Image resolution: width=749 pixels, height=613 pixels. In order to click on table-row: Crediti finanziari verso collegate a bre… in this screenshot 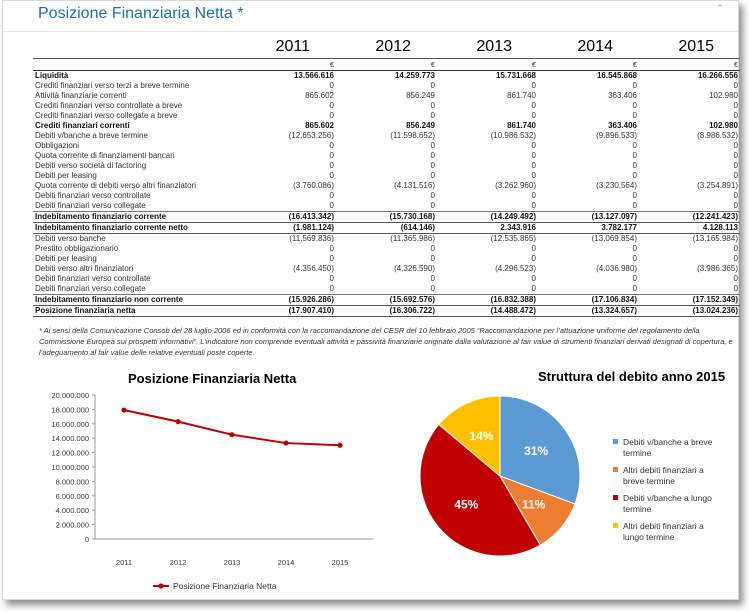, I will do `click(386, 116)`.